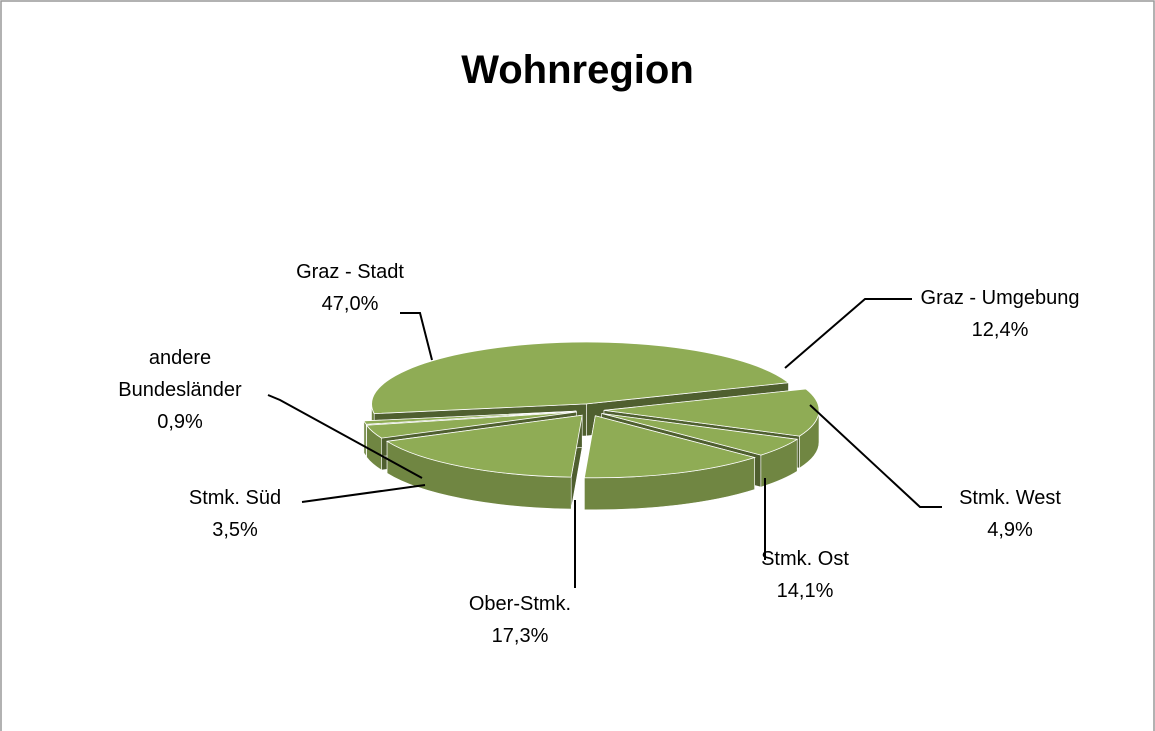 Image resolution: width=1155 pixels, height=731 pixels. What do you see at coordinates (235, 514) in the screenshot?
I see `data-label: Stmk. Süd 3,5%` at bounding box center [235, 514].